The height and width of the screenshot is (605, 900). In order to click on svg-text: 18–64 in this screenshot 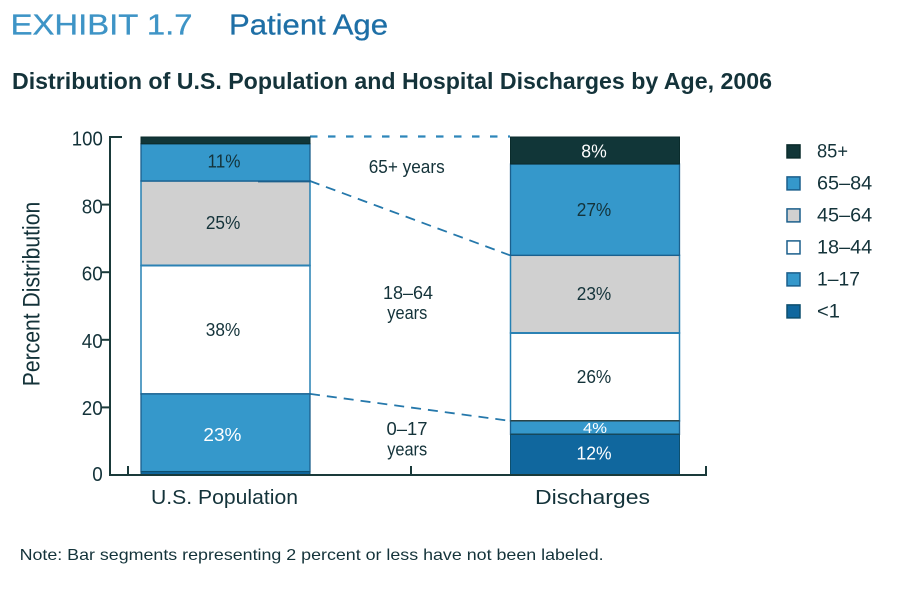, I will do `click(408, 292)`.